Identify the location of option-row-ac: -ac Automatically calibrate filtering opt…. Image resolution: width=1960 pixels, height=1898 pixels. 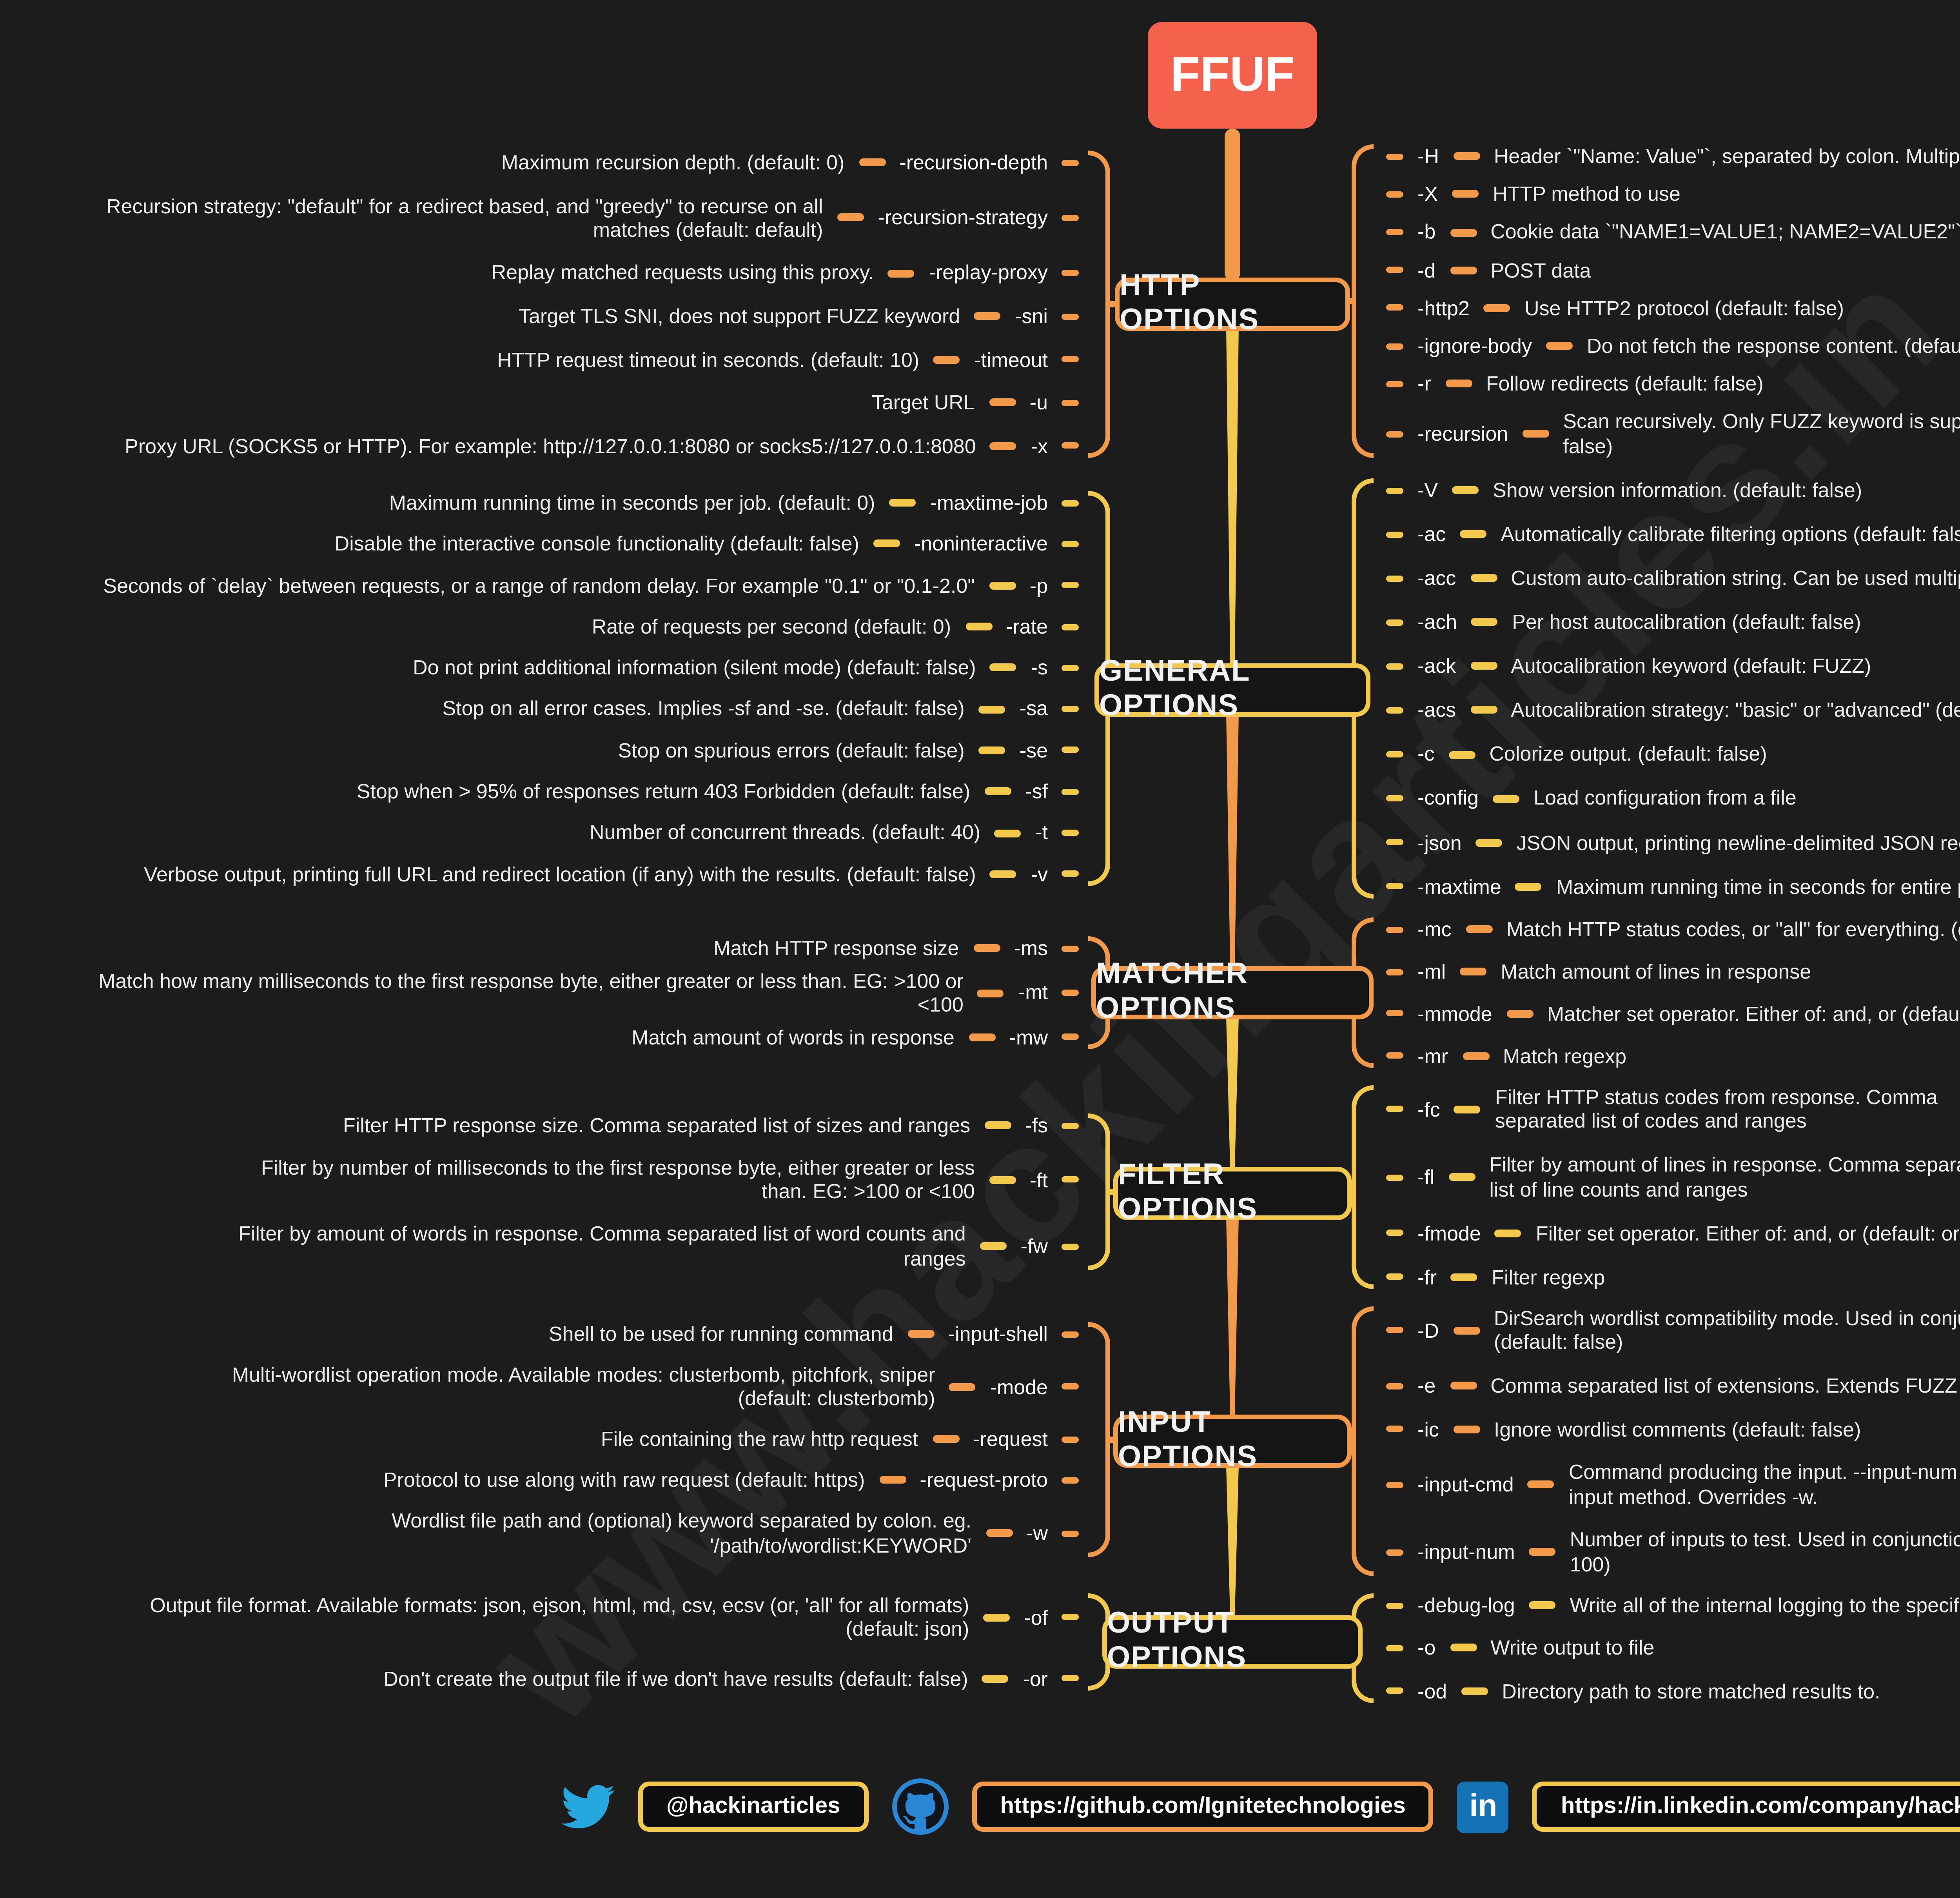
(1673, 534).